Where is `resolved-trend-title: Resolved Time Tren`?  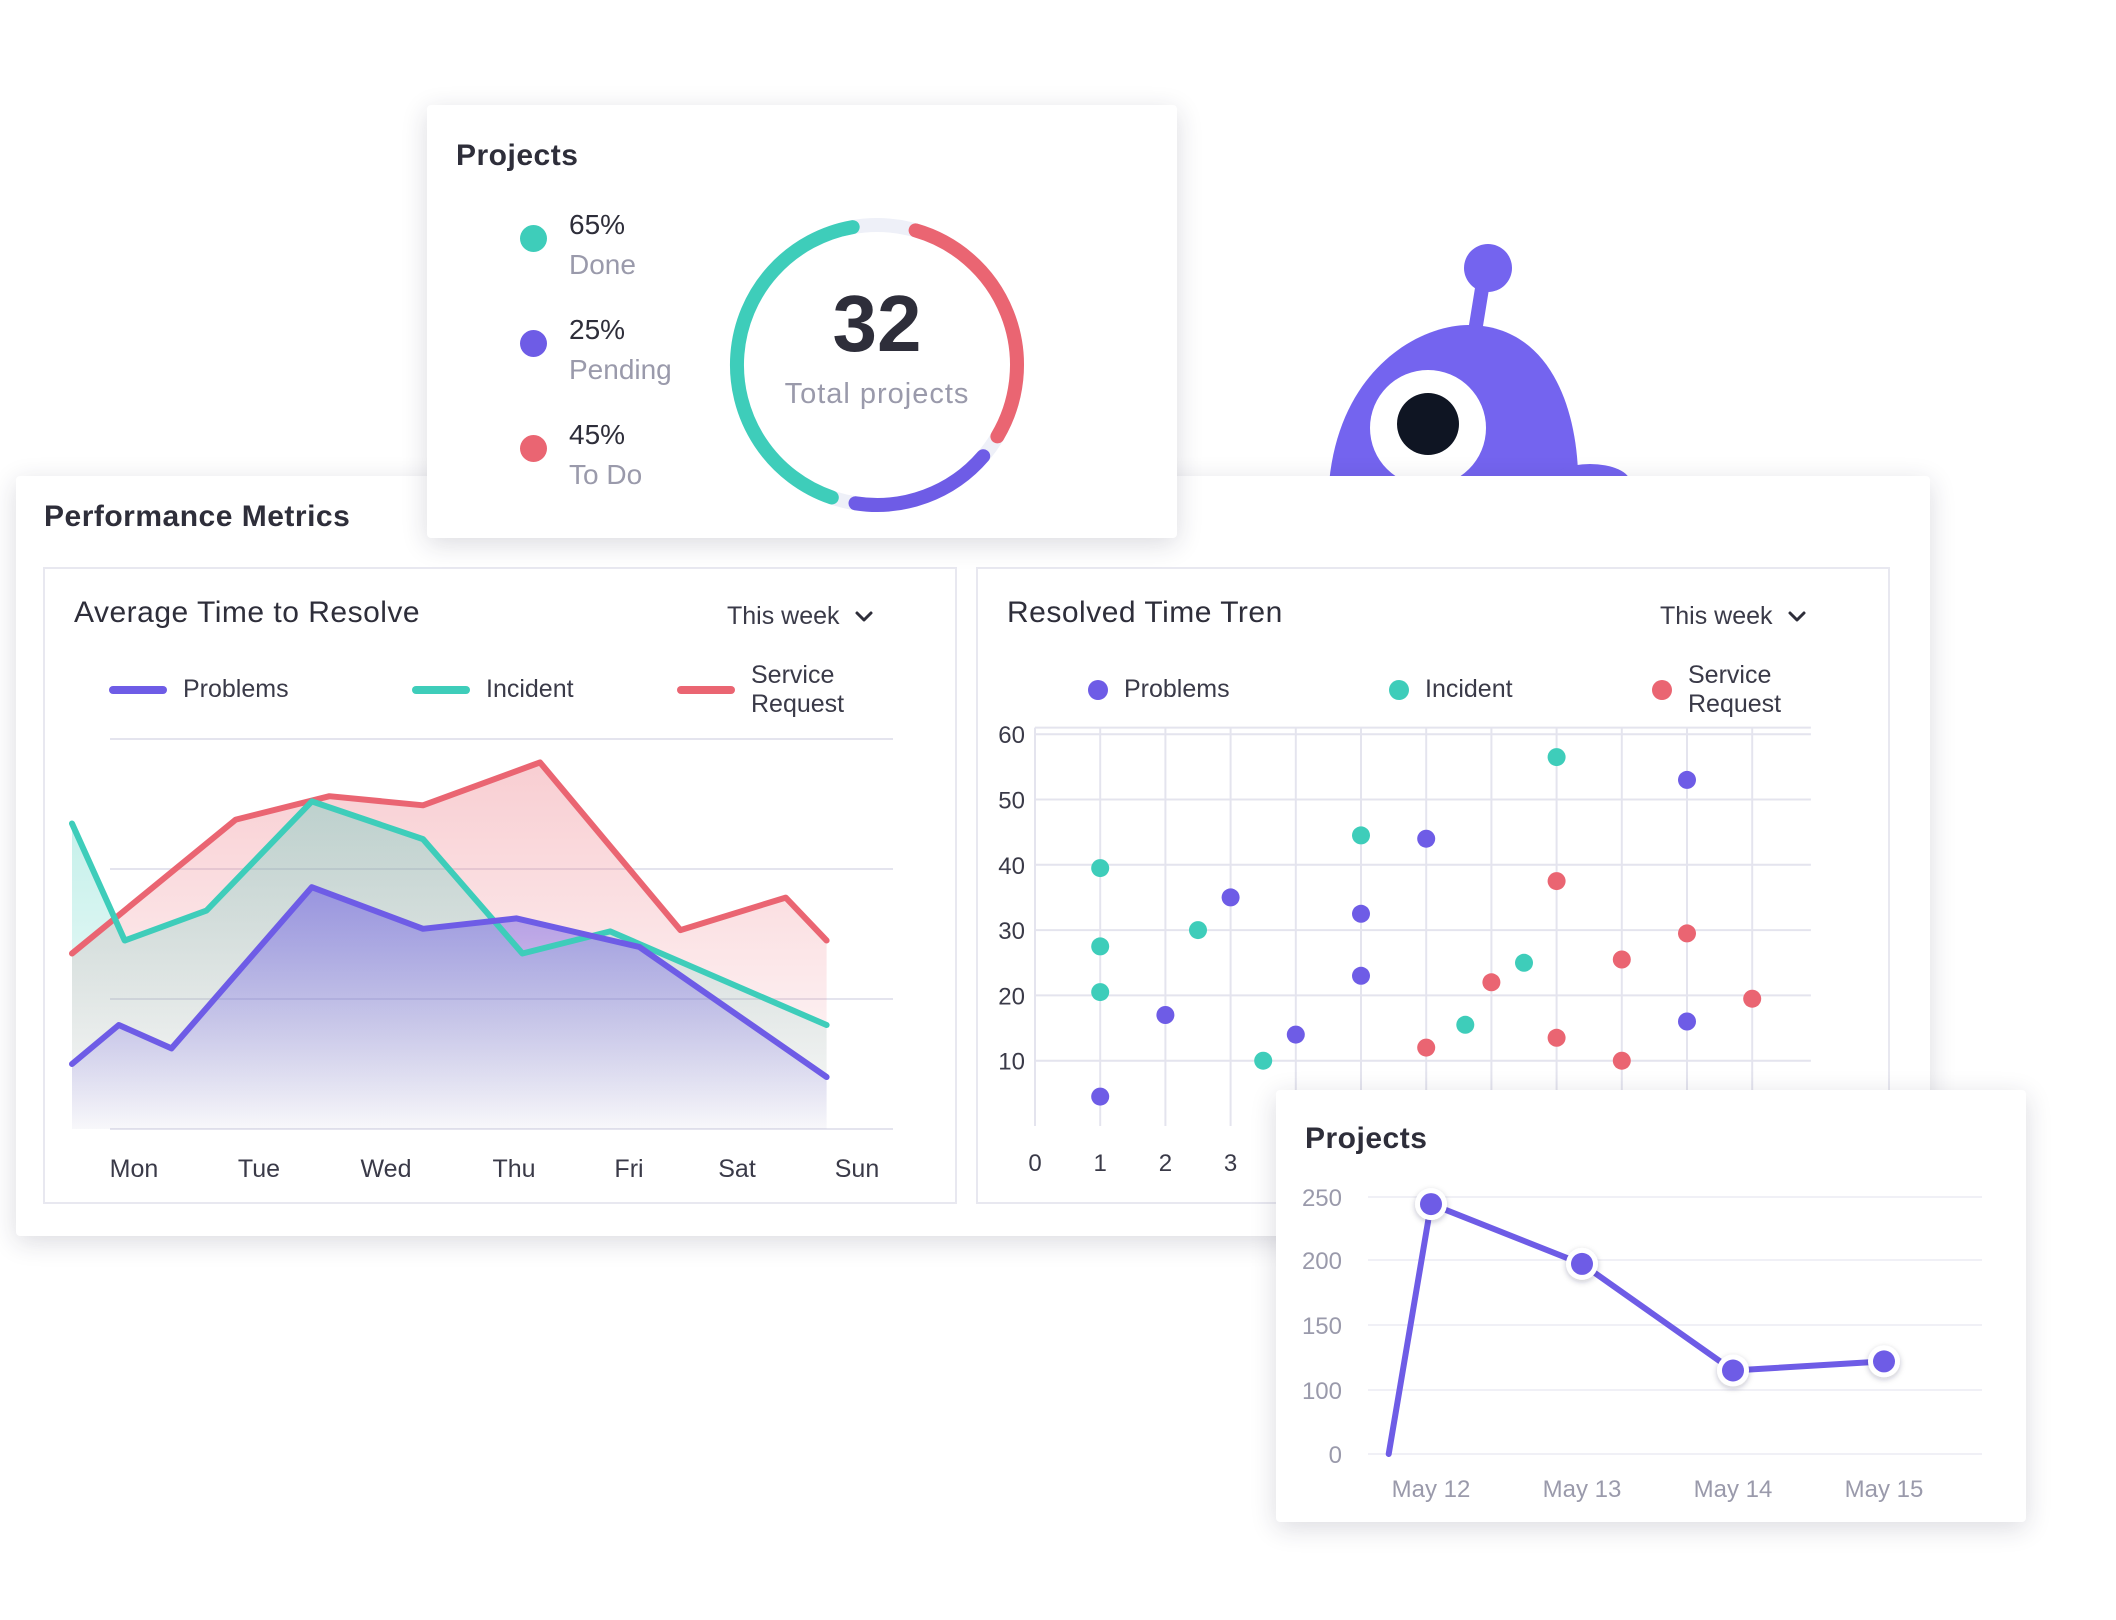 resolved-trend-title: Resolved Time Tren is located at coordinates (1145, 612).